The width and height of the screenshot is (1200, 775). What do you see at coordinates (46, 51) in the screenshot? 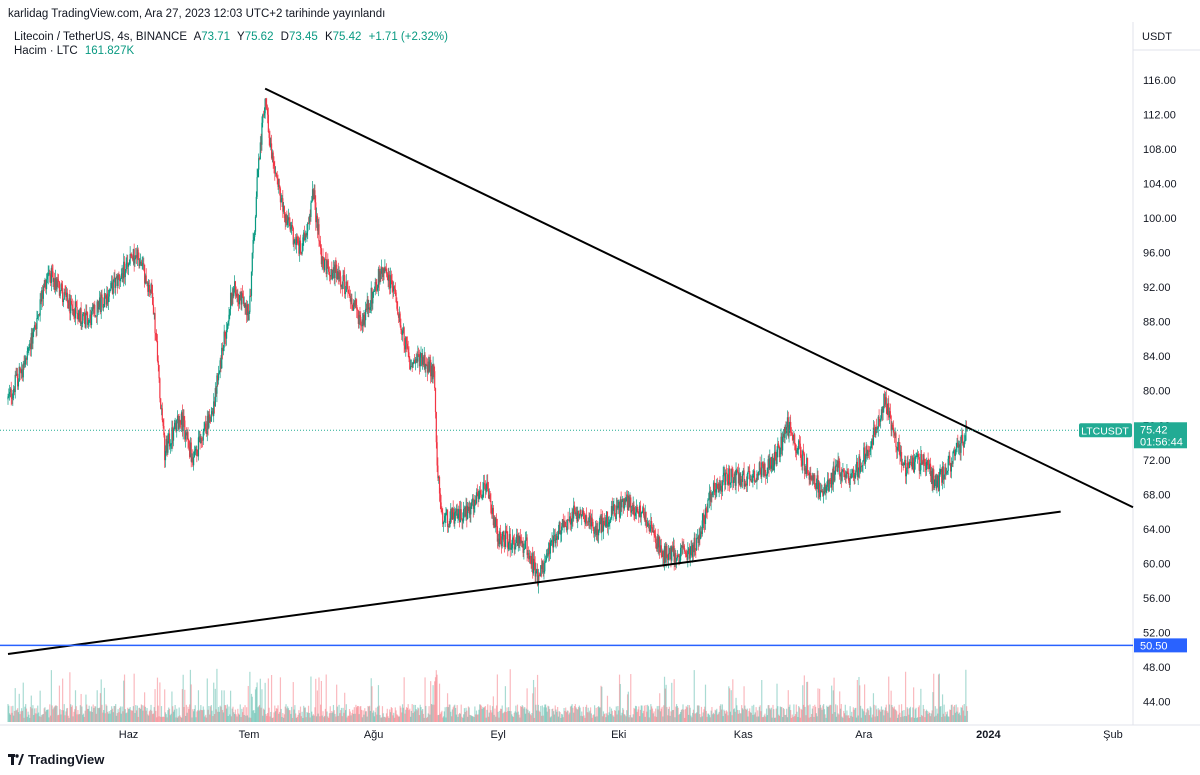
I see `volume-label: Hacim · LTC` at bounding box center [46, 51].